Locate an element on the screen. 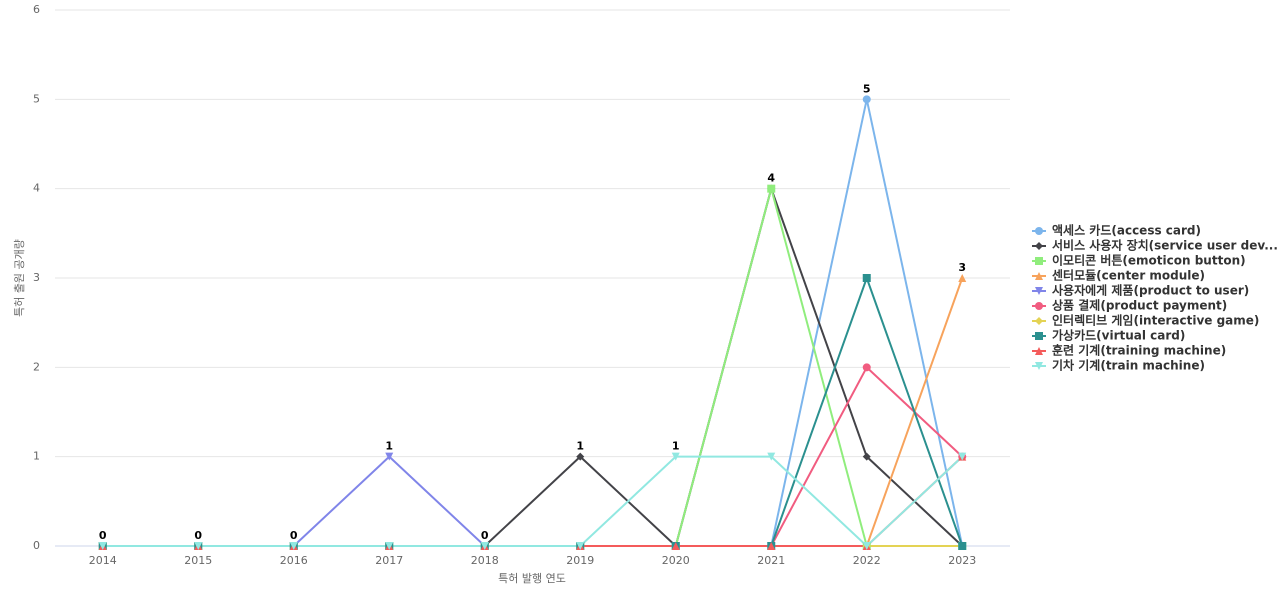 This screenshot has width=1280, height=604. x-tick-label: 2020 is located at coordinates (676, 560).